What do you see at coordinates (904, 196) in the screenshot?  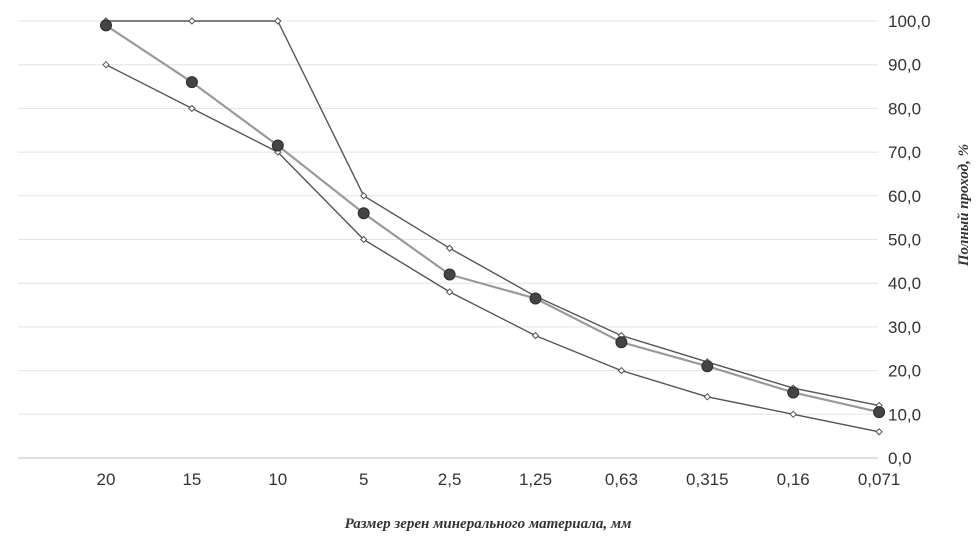 I see `y-tick-label: 60,0` at bounding box center [904, 196].